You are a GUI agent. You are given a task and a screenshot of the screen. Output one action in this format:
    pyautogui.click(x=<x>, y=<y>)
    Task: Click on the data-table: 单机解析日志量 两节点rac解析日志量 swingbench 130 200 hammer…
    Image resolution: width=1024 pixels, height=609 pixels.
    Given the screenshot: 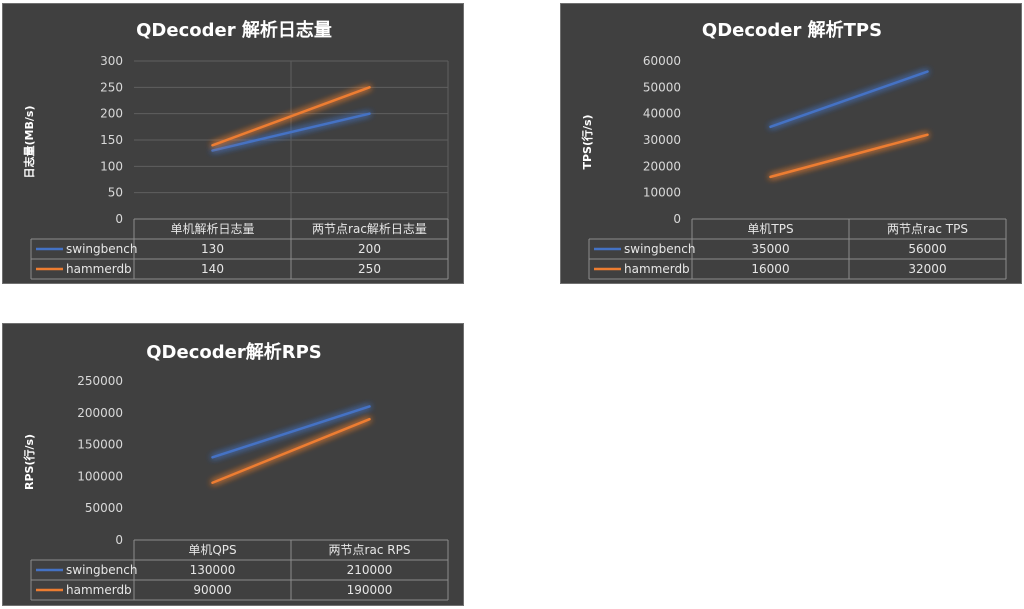 What is the action you would take?
    pyautogui.click(x=239, y=249)
    